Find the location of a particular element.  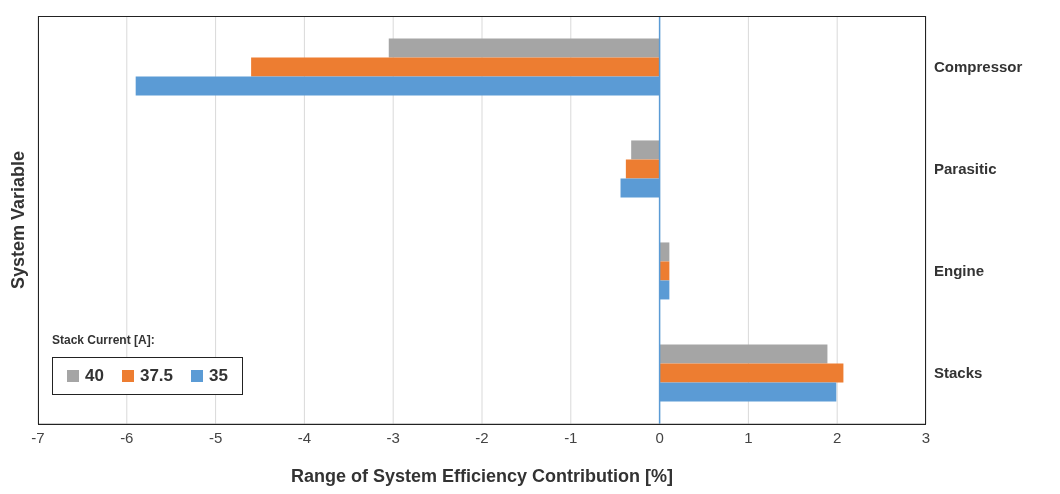

x-tick-label: -3 is located at coordinates (393, 437).